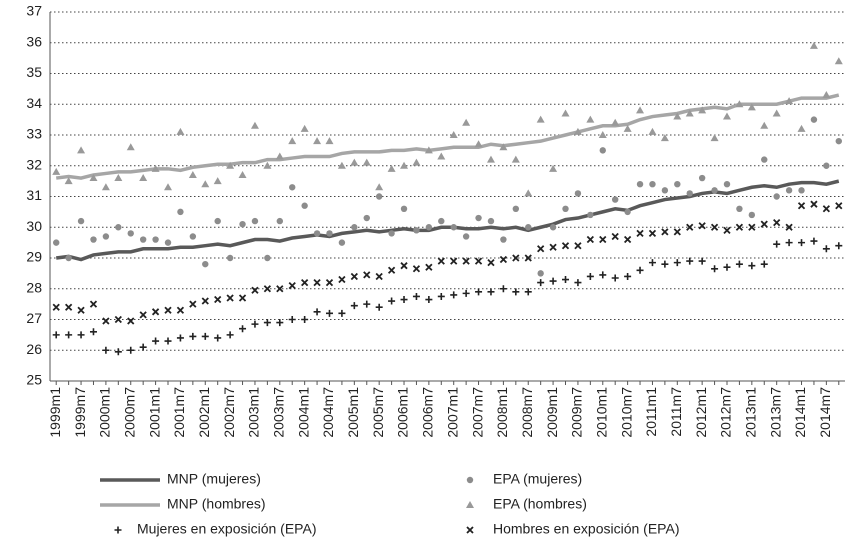  What do you see at coordinates (34, 226) in the screenshot?
I see `y-tick-label: 30` at bounding box center [34, 226].